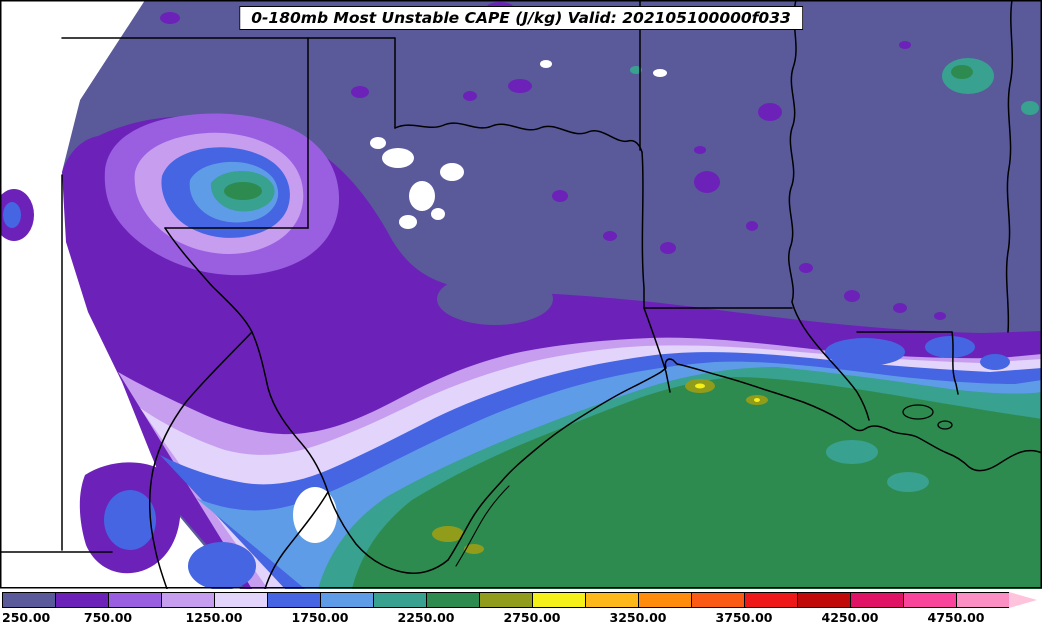 This screenshot has height=633, width=1042. What do you see at coordinates (26, 617) in the screenshot?
I see `colorbar-tick-label: 250.00` at bounding box center [26, 617].